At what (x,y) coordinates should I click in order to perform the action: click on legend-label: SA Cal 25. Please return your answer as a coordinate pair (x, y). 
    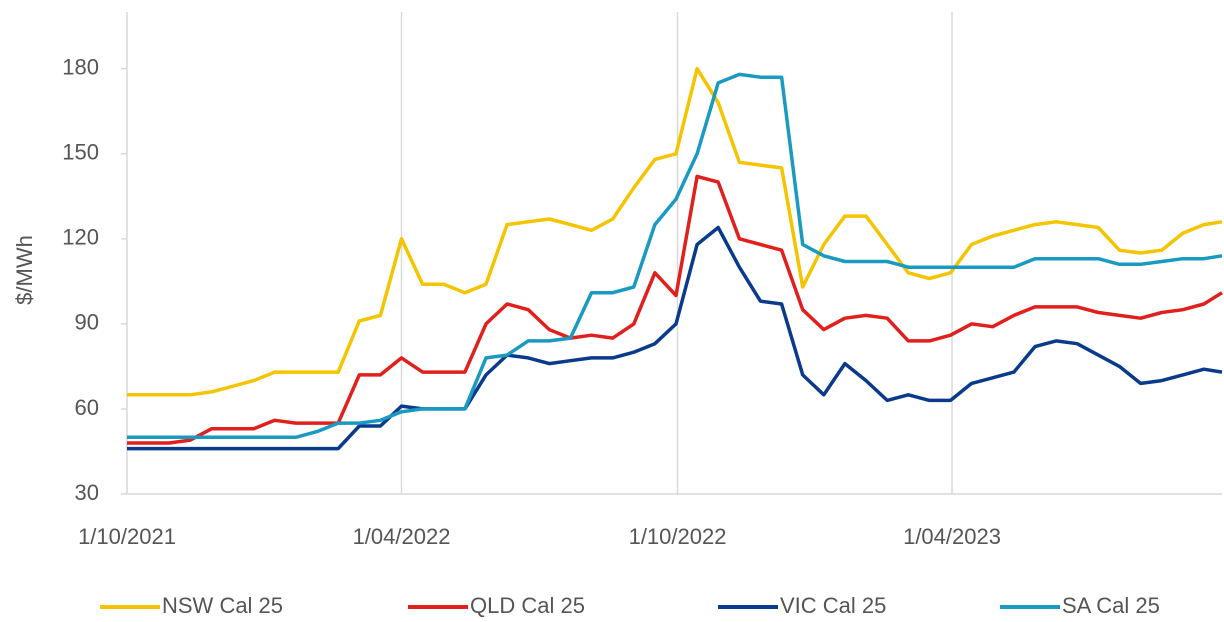
    Looking at the image, I should click on (1111, 605).